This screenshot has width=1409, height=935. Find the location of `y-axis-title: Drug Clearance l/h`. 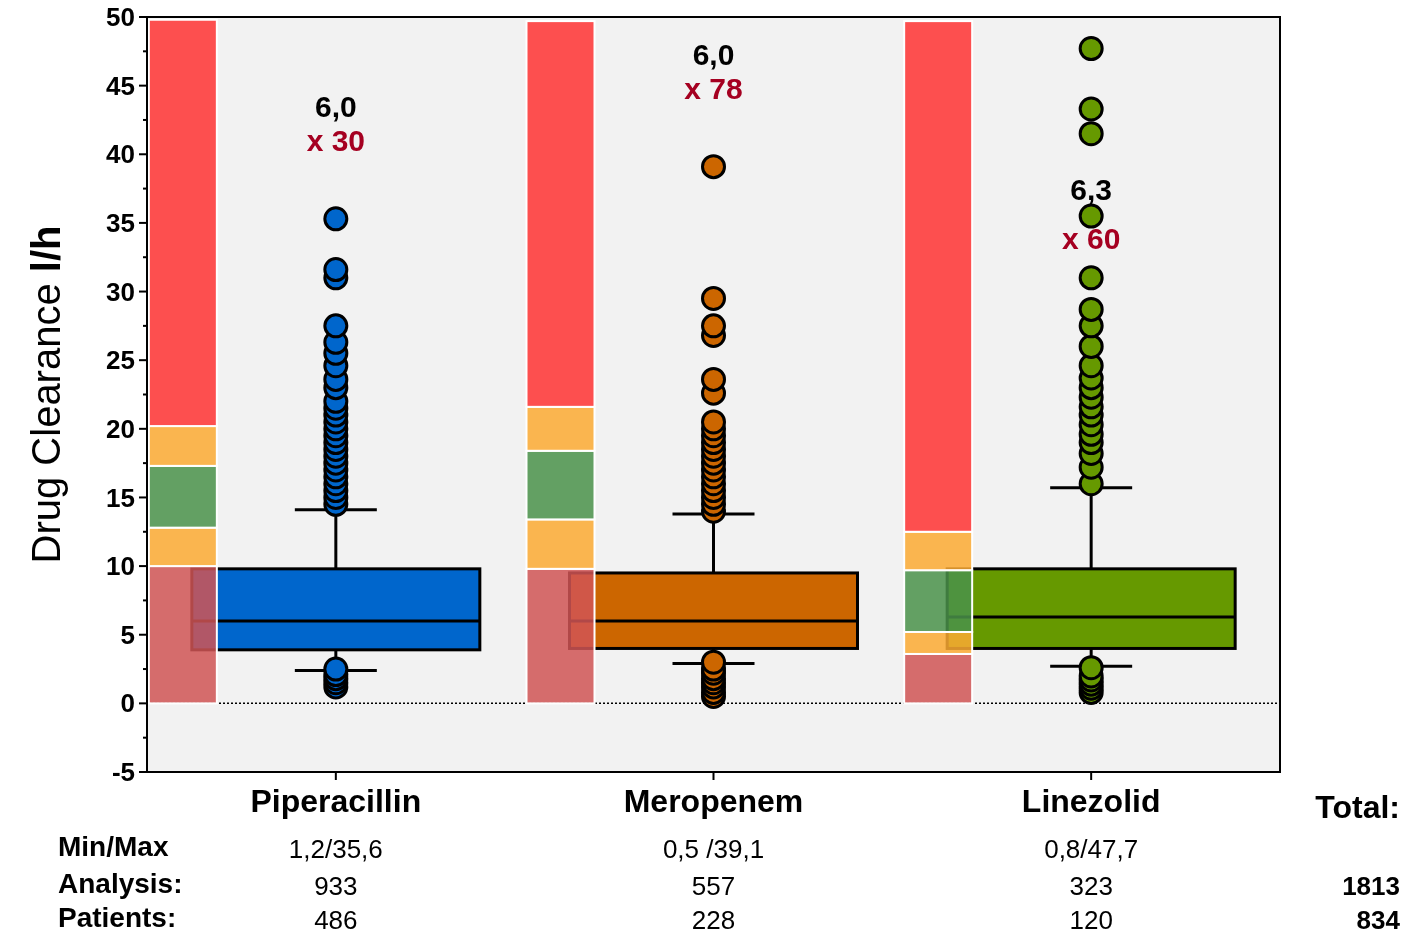

y-axis-title: Drug Clearance l/h is located at coordinates (46, 394).